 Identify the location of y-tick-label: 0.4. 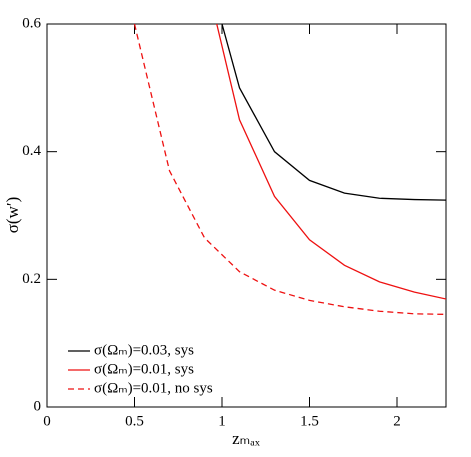
(31, 151).